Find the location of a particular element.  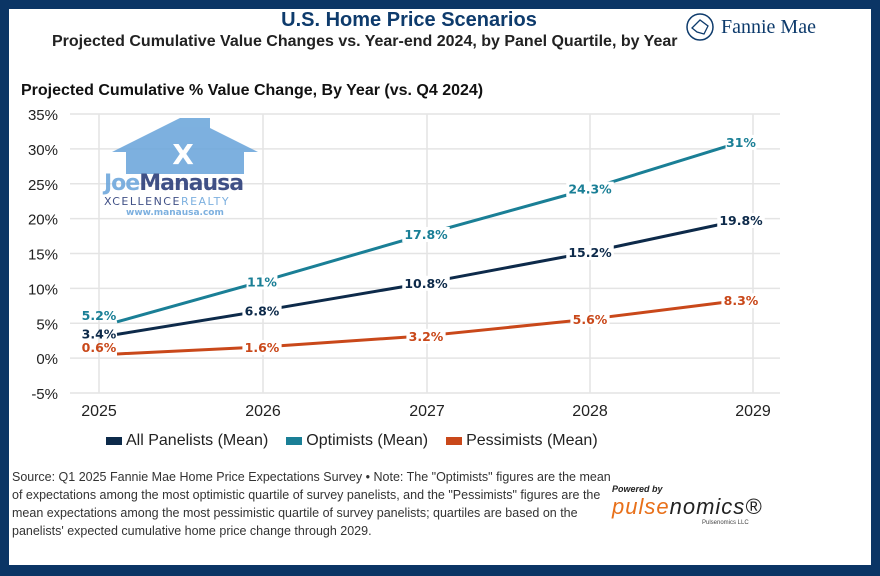

y-tick-label: -5% is located at coordinates (44, 394).